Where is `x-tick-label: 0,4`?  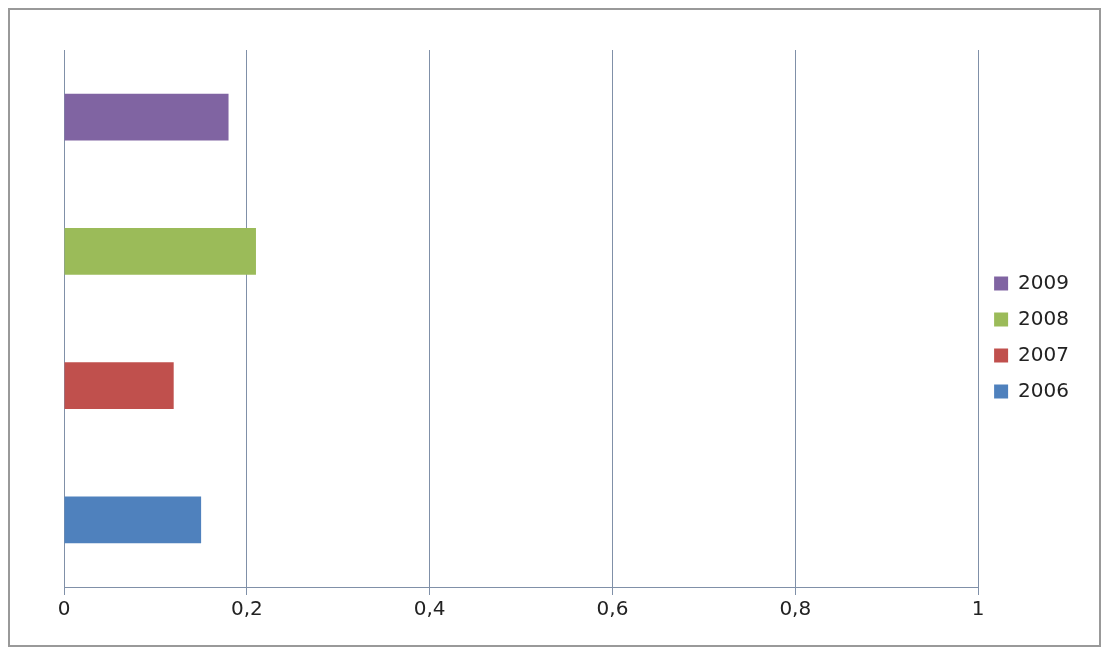
x-tick-label: 0,4 is located at coordinates (429, 608).